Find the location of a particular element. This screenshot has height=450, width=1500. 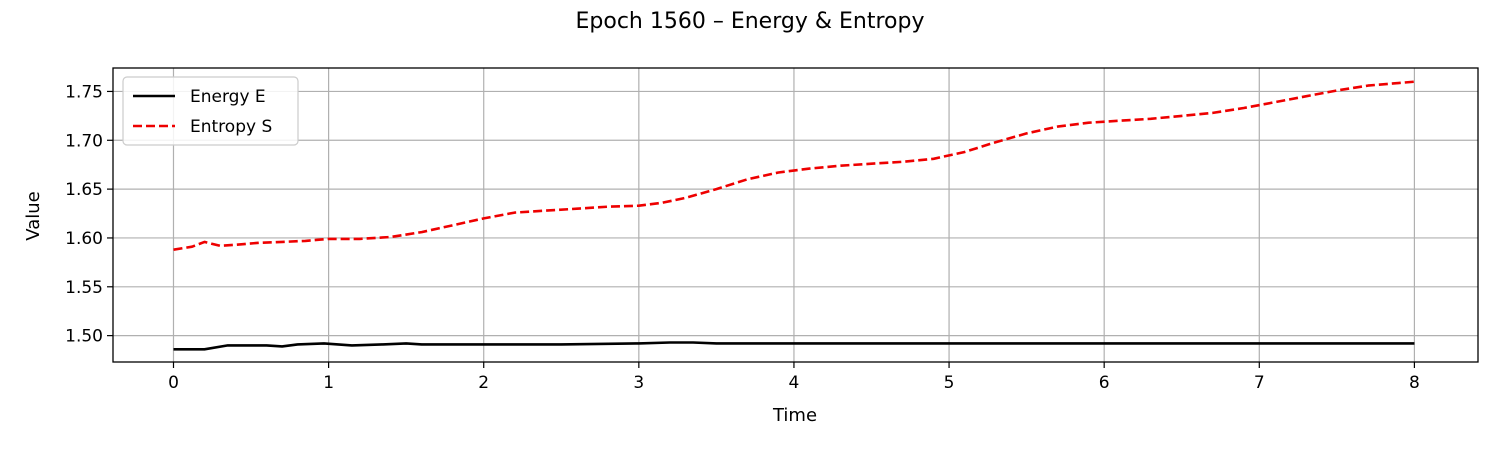

y-tick-label: 1.60 is located at coordinates (84, 239).